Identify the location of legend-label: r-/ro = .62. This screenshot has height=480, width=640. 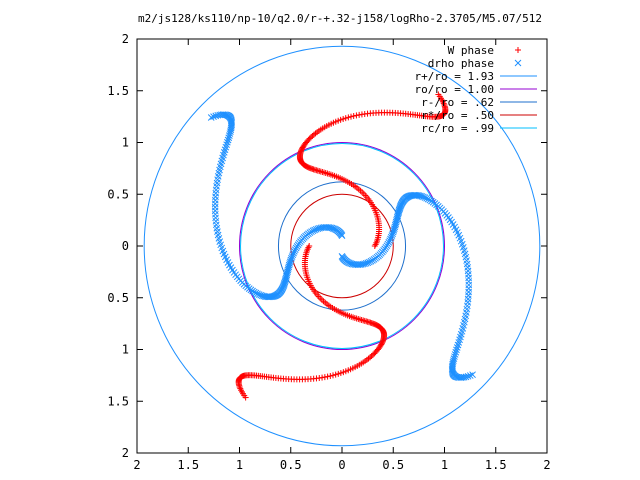
(457, 102).